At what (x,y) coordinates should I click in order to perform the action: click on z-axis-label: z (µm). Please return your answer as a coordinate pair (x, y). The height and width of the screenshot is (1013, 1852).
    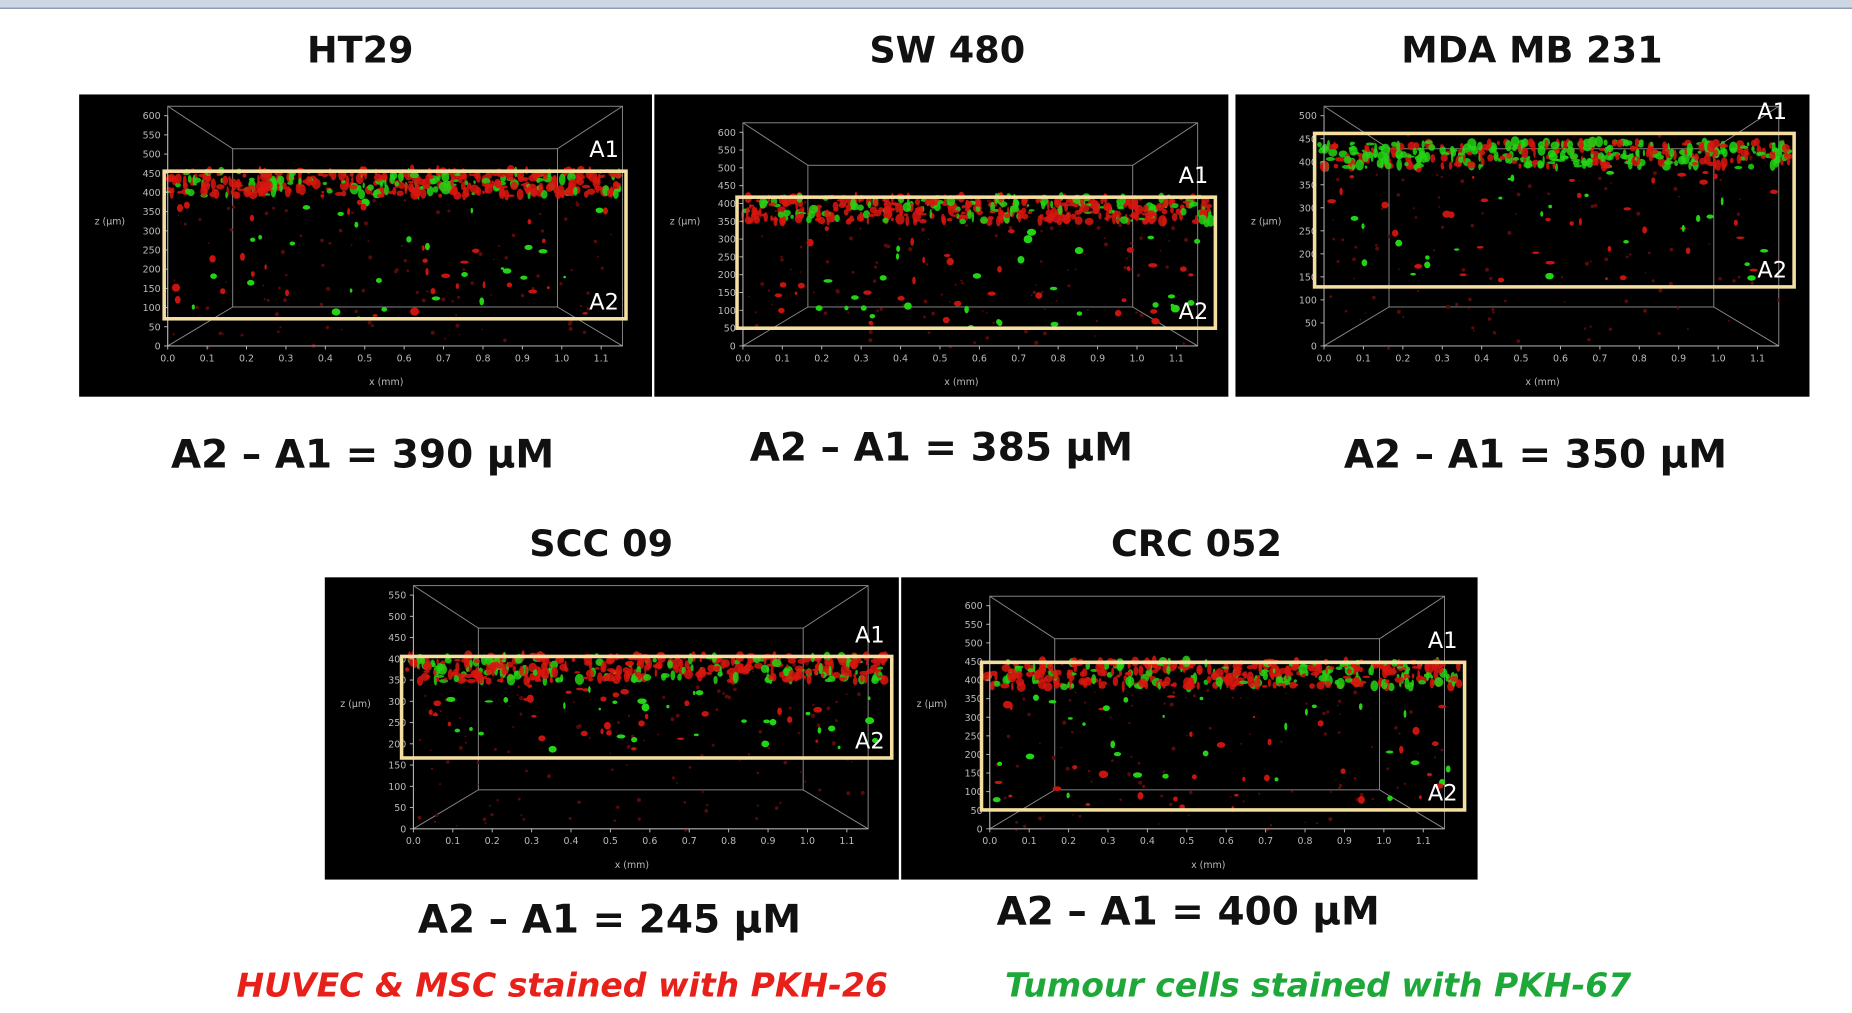
    Looking at the image, I should click on (110, 221).